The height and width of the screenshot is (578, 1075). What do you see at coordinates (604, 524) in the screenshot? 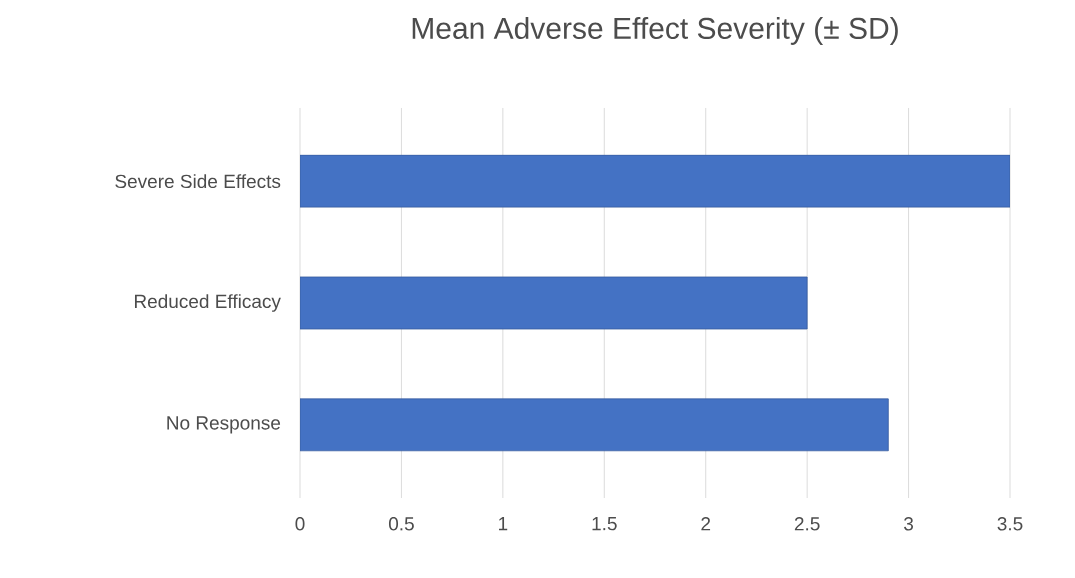
I see `x-tick-label: 1.5` at bounding box center [604, 524].